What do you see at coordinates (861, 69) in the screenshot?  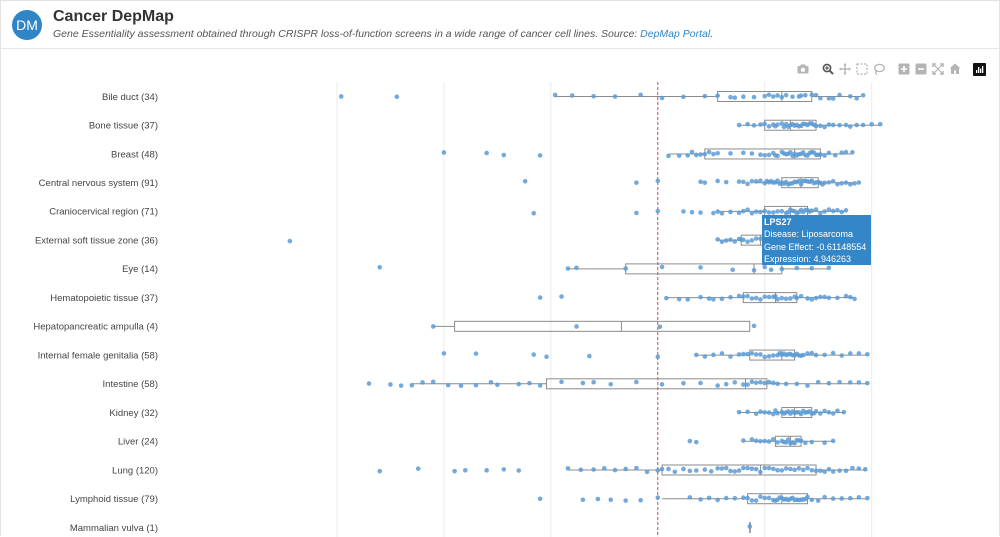 I see `box-select-icon` at bounding box center [861, 69].